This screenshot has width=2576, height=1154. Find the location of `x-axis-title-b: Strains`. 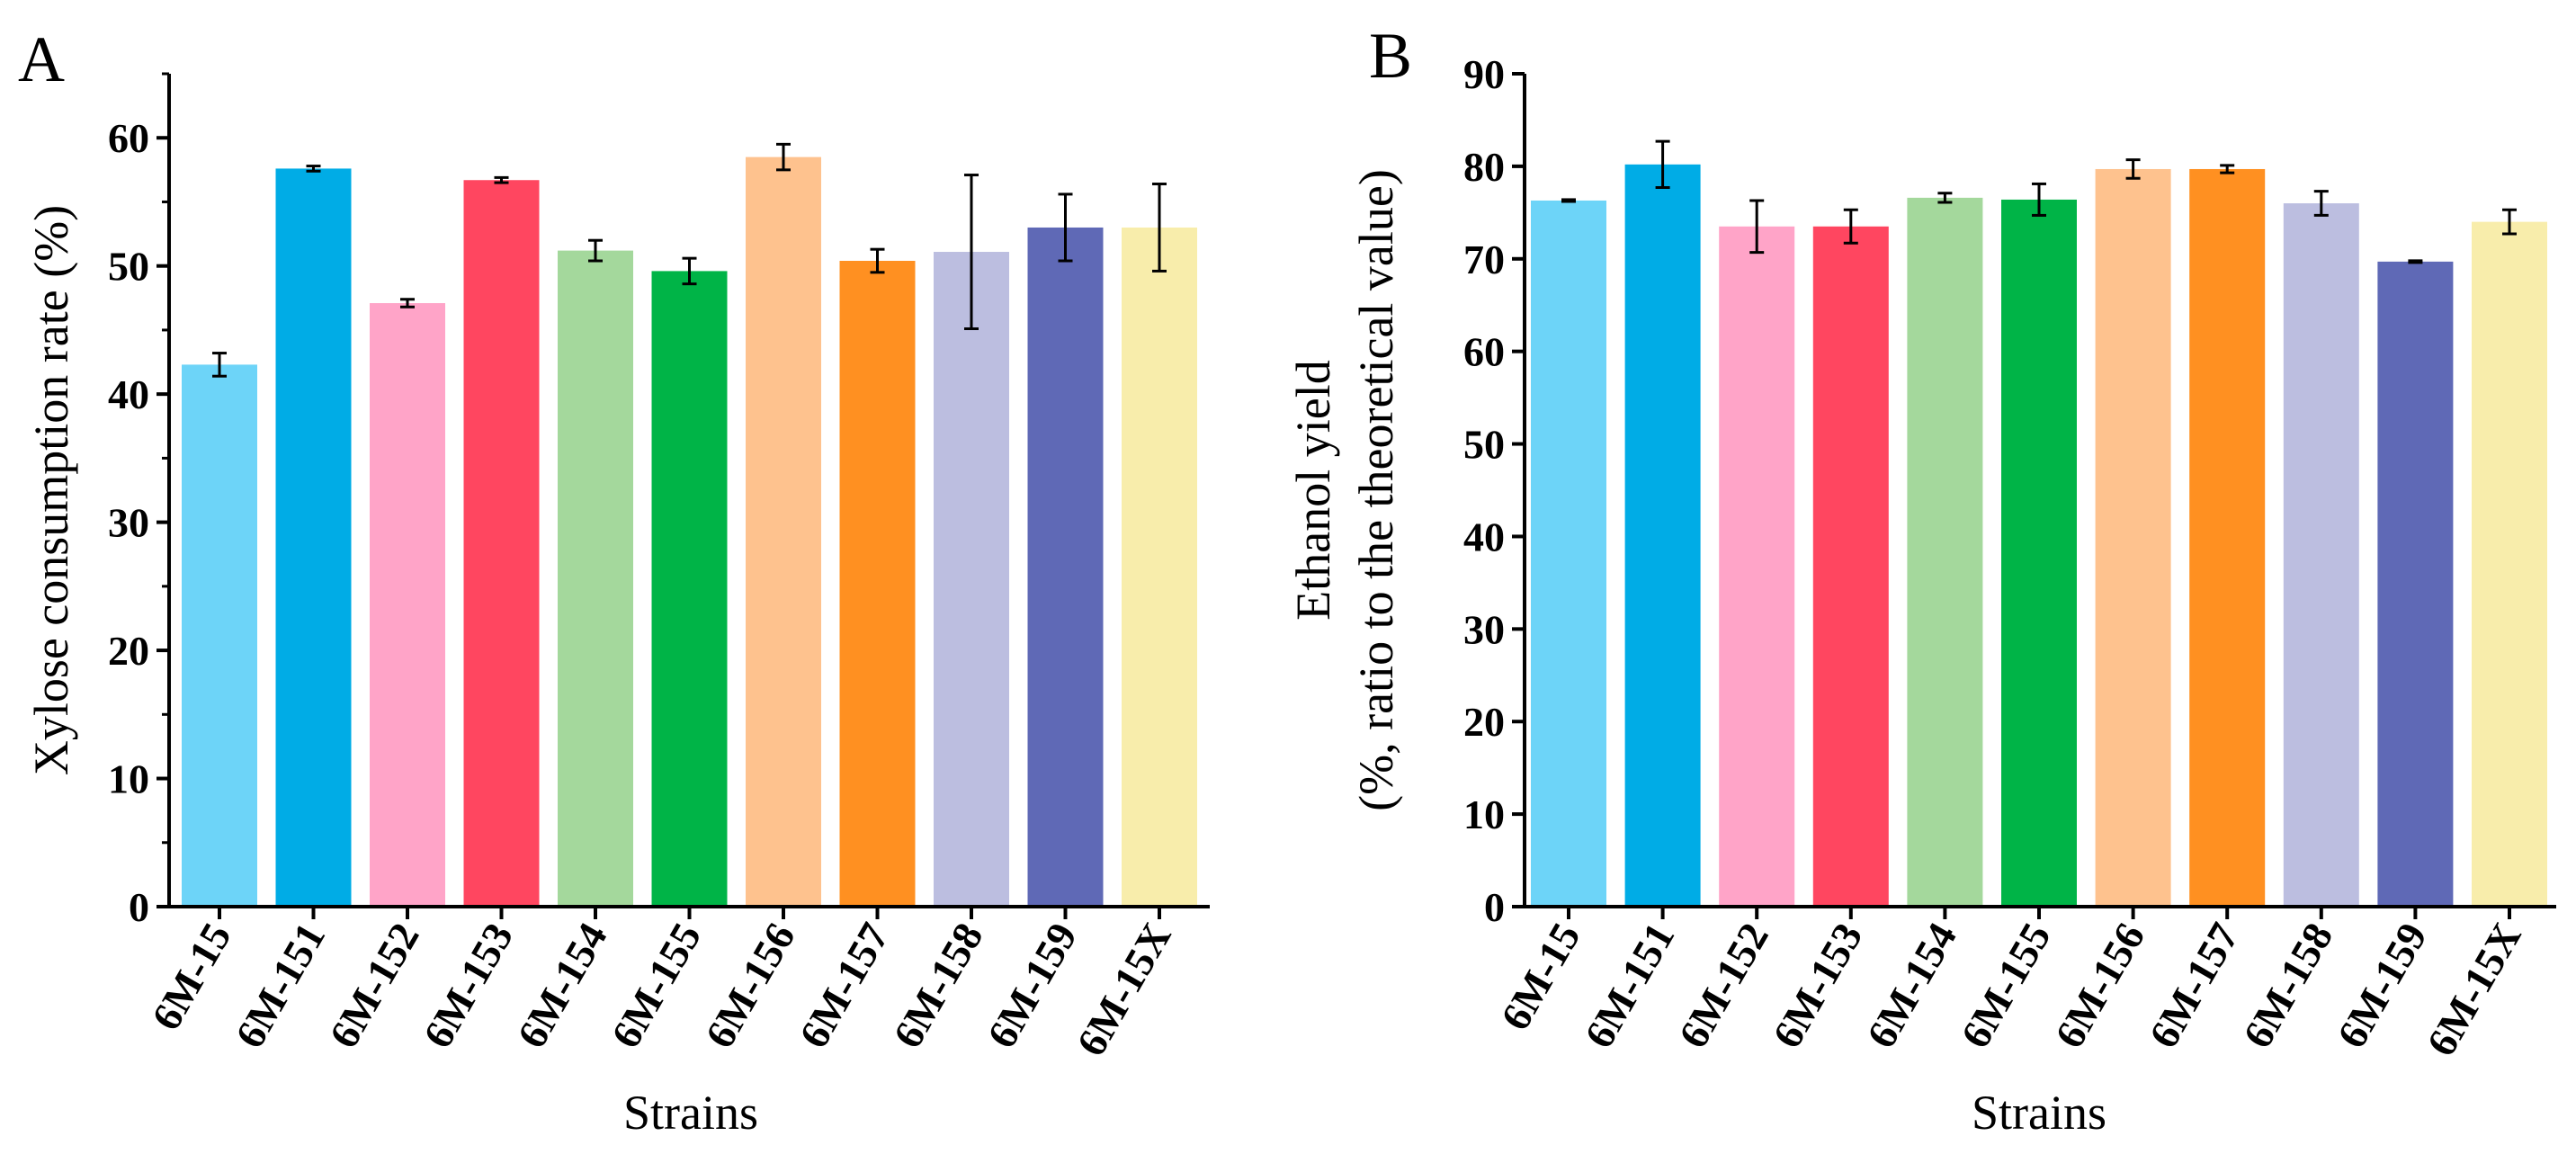

x-axis-title-b: Strains is located at coordinates (2039, 1113).